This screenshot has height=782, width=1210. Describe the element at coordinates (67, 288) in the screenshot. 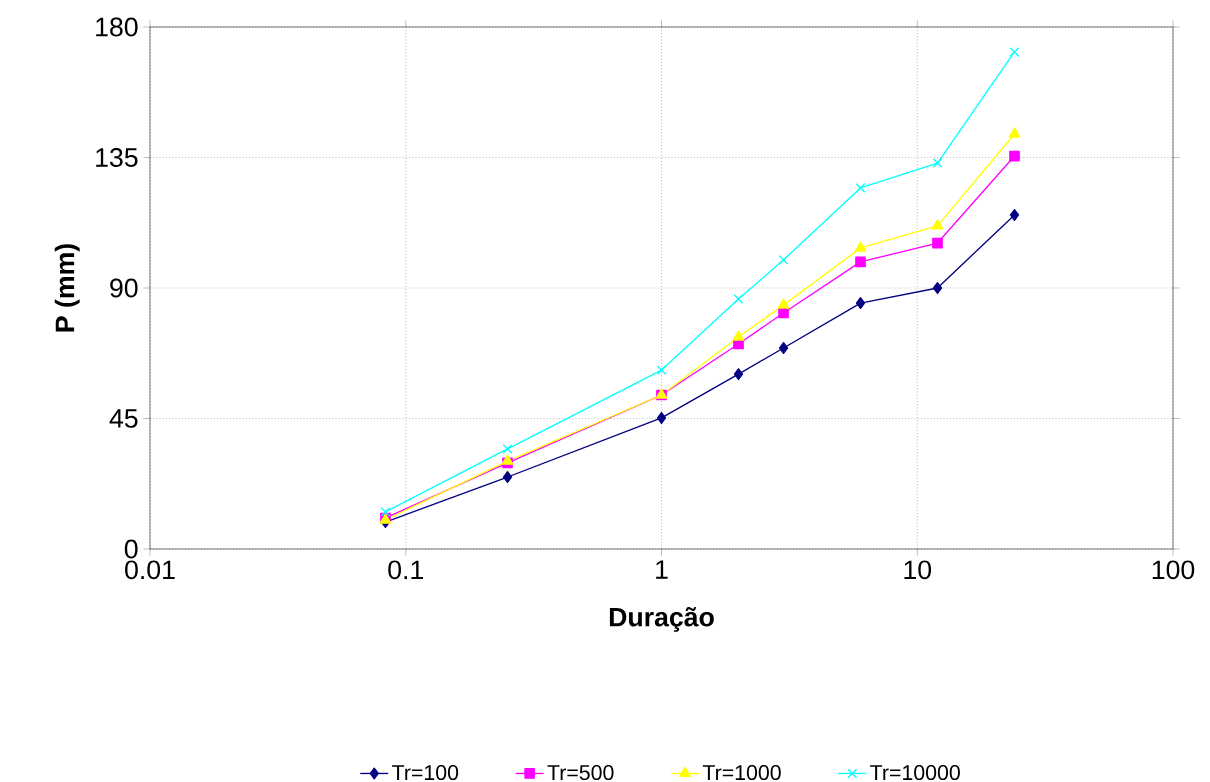

I see `y-axis-title: P (mm)` at that location.